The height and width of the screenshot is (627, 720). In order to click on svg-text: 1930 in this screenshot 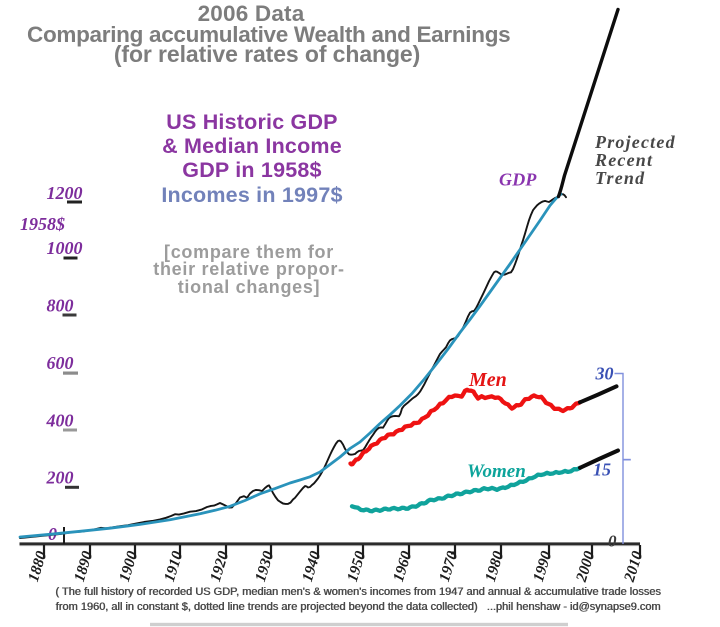, I will do `click(264, 566)`.